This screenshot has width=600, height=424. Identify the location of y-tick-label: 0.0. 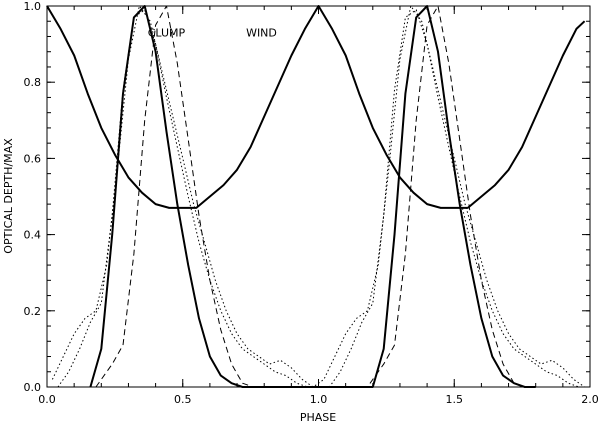
(33, 387).